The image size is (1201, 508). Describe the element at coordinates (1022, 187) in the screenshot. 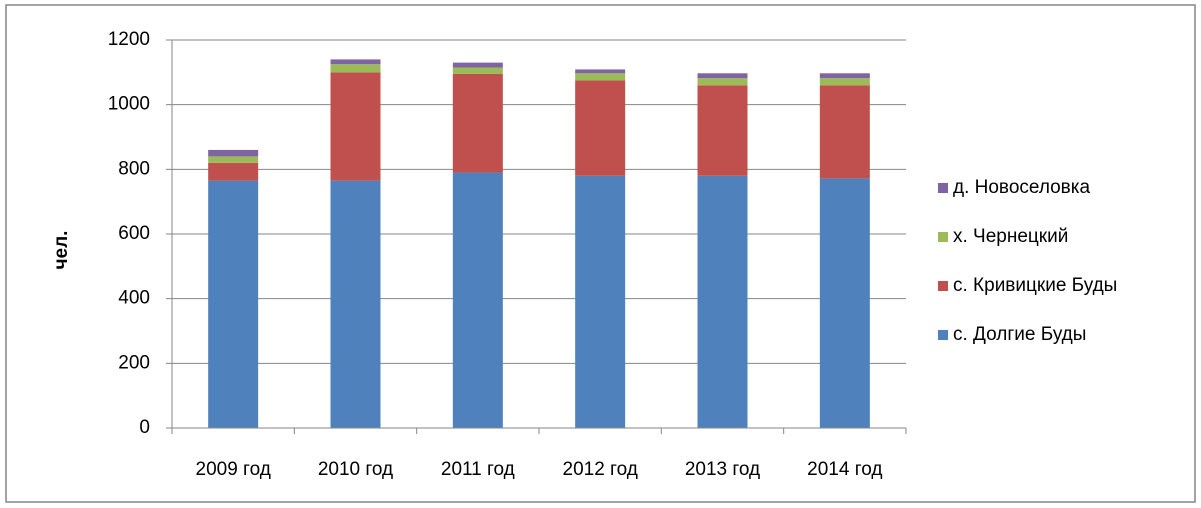

I see `legend-label: д. Новоселовка` at that location.